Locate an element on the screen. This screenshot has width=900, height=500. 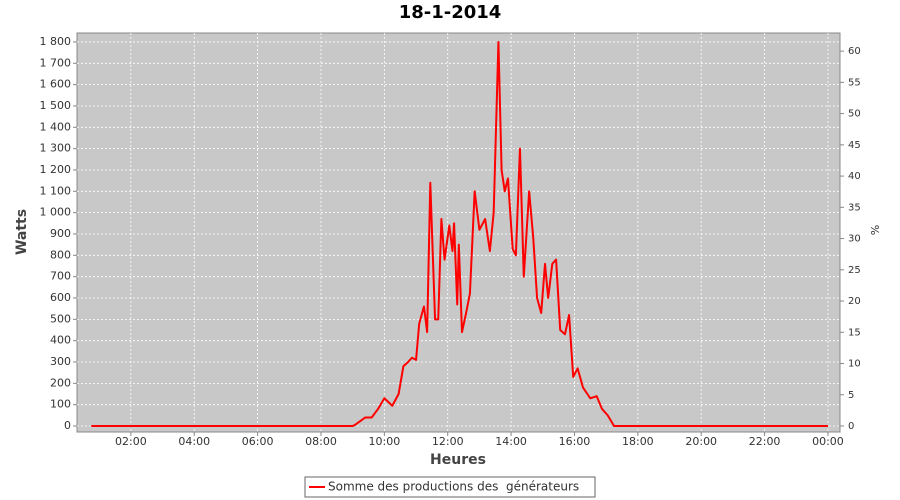
y-tick-label: 1 400 is located at coordinates (56, 126).